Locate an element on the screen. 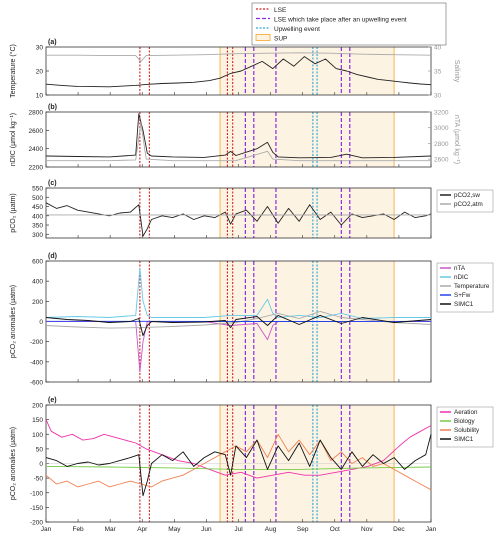  top-legend-label: Upwelling event is located at coordinates (297, 29).